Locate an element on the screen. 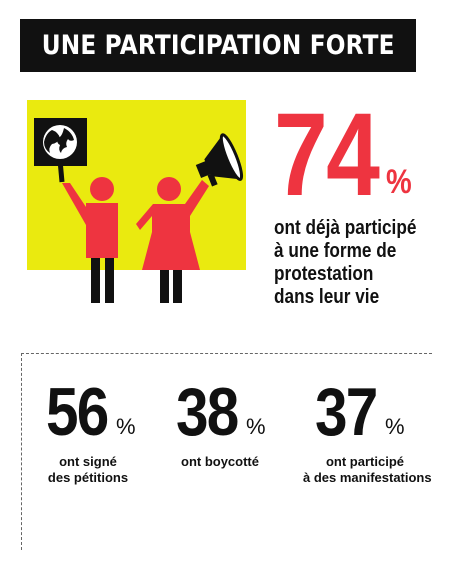  stat-value: 56 is located at coordinates (77, 412).